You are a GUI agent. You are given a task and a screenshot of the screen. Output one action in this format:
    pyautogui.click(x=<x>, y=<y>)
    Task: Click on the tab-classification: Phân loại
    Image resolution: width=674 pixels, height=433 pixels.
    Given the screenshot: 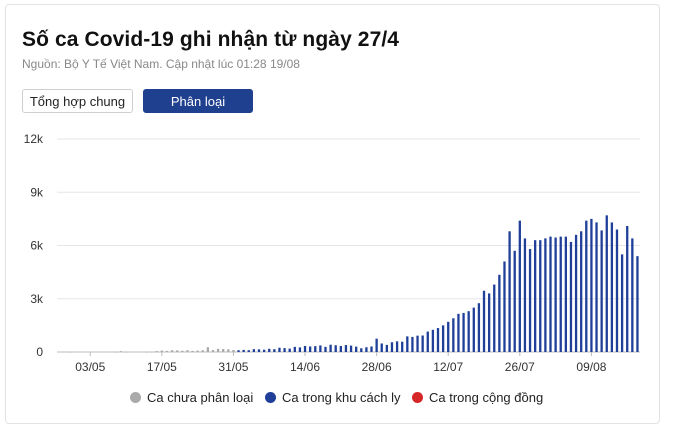 What is the action you would take?
    pyautogui.click(x=198, y=101)
    